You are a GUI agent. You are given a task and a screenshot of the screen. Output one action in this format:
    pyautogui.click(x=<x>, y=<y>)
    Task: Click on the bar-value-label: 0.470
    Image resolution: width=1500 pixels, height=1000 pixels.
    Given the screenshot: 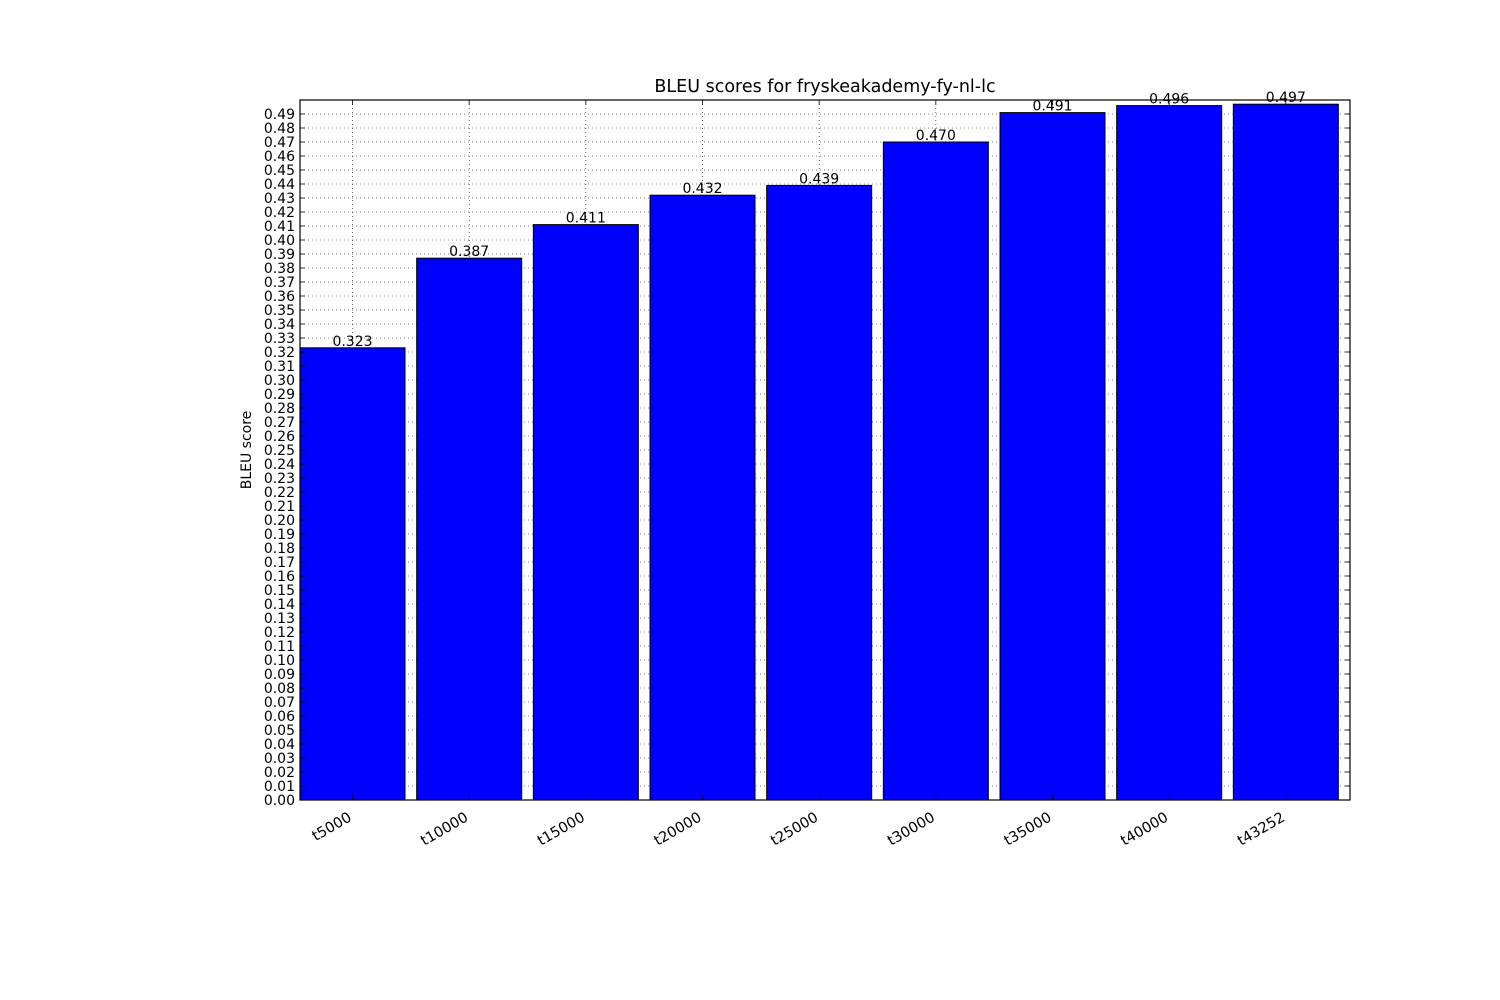 What is the action you would take?
    pyautogui.click(x=936, y=136)
    